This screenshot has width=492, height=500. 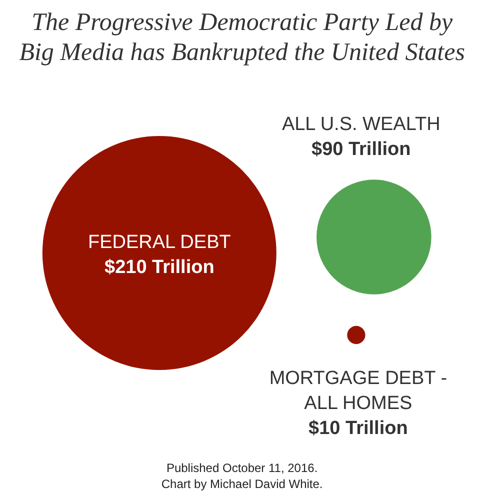 What do you see at coordinates (159, 267) in the screenshot?
I see `data-label: $210 Trillion` at bounding box center [159, 267].